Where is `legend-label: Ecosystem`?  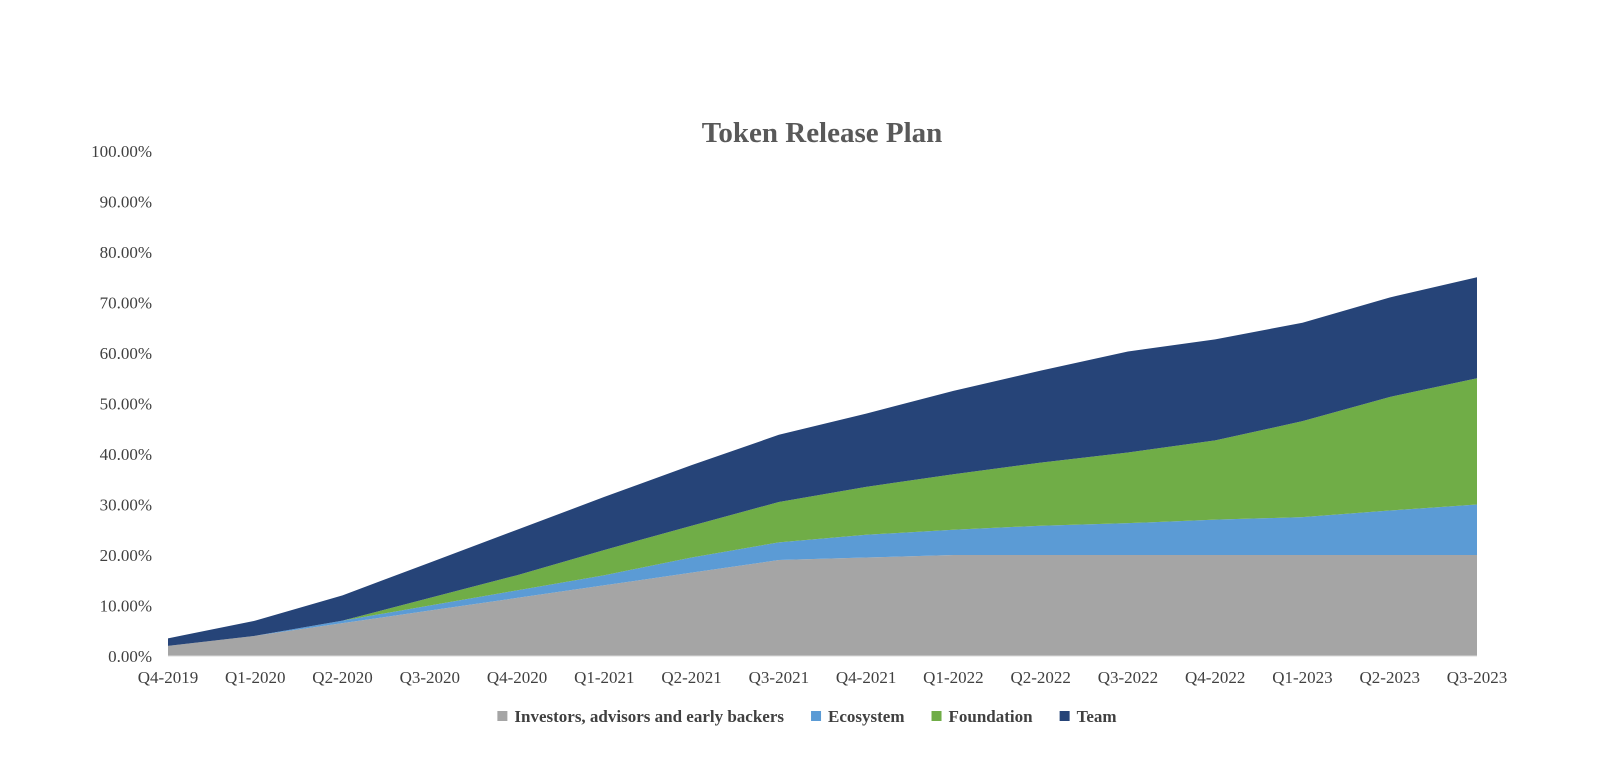
legend-label: Ecosystem is located at coordinates (866, 716).